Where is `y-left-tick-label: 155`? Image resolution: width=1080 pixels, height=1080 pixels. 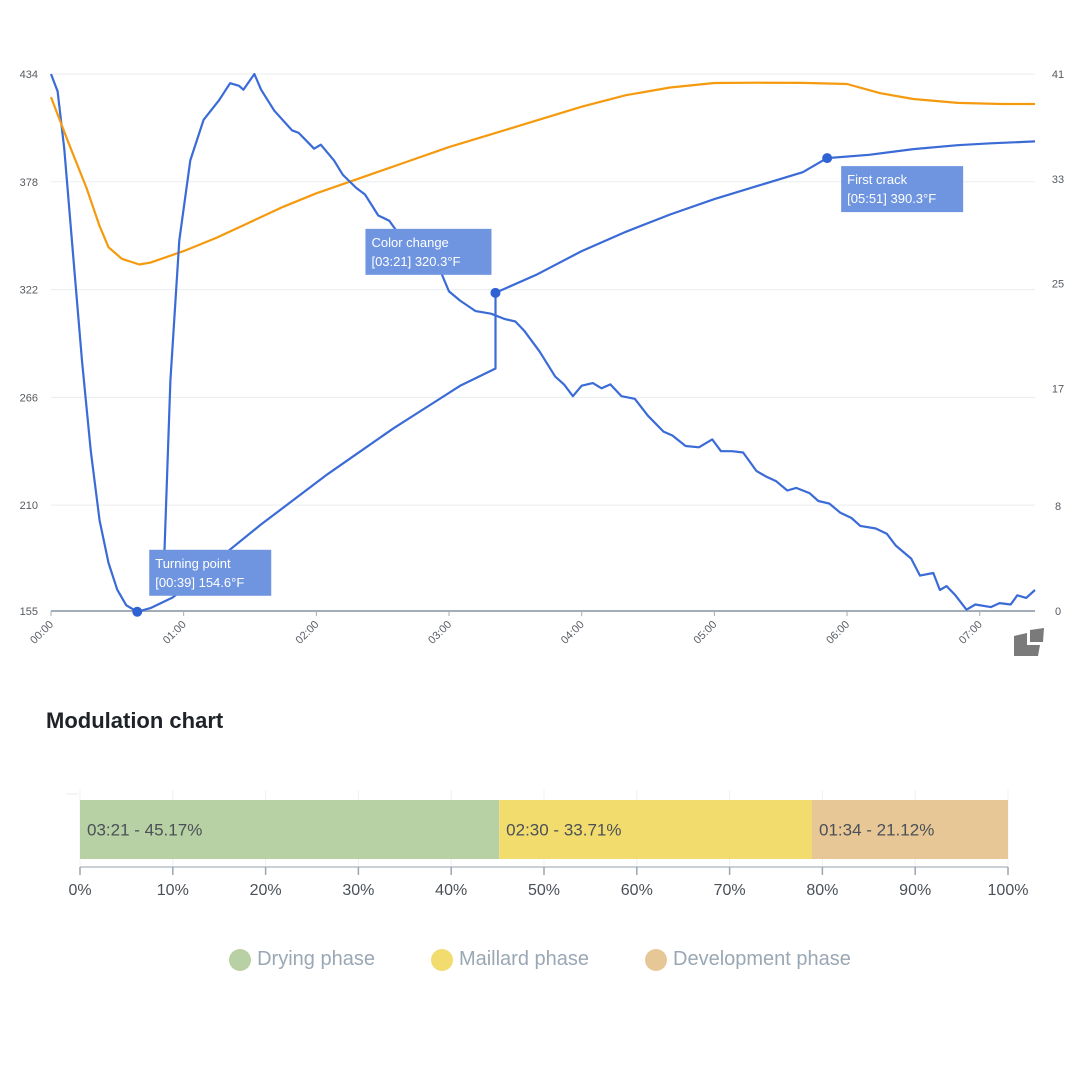 y-left-tick-label: 155 is located at coordinates (29, 612).